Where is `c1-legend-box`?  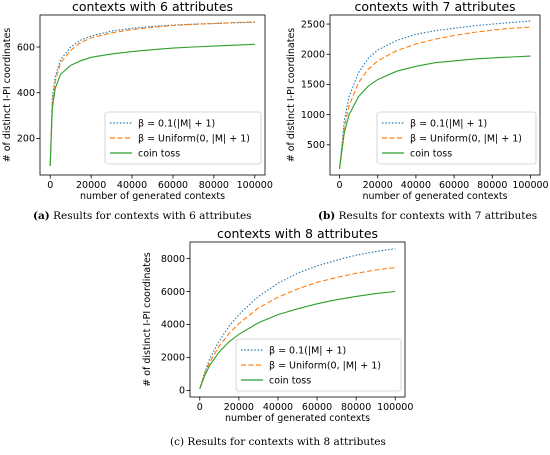 c1-legend-box is located at coordinates (456, 138).